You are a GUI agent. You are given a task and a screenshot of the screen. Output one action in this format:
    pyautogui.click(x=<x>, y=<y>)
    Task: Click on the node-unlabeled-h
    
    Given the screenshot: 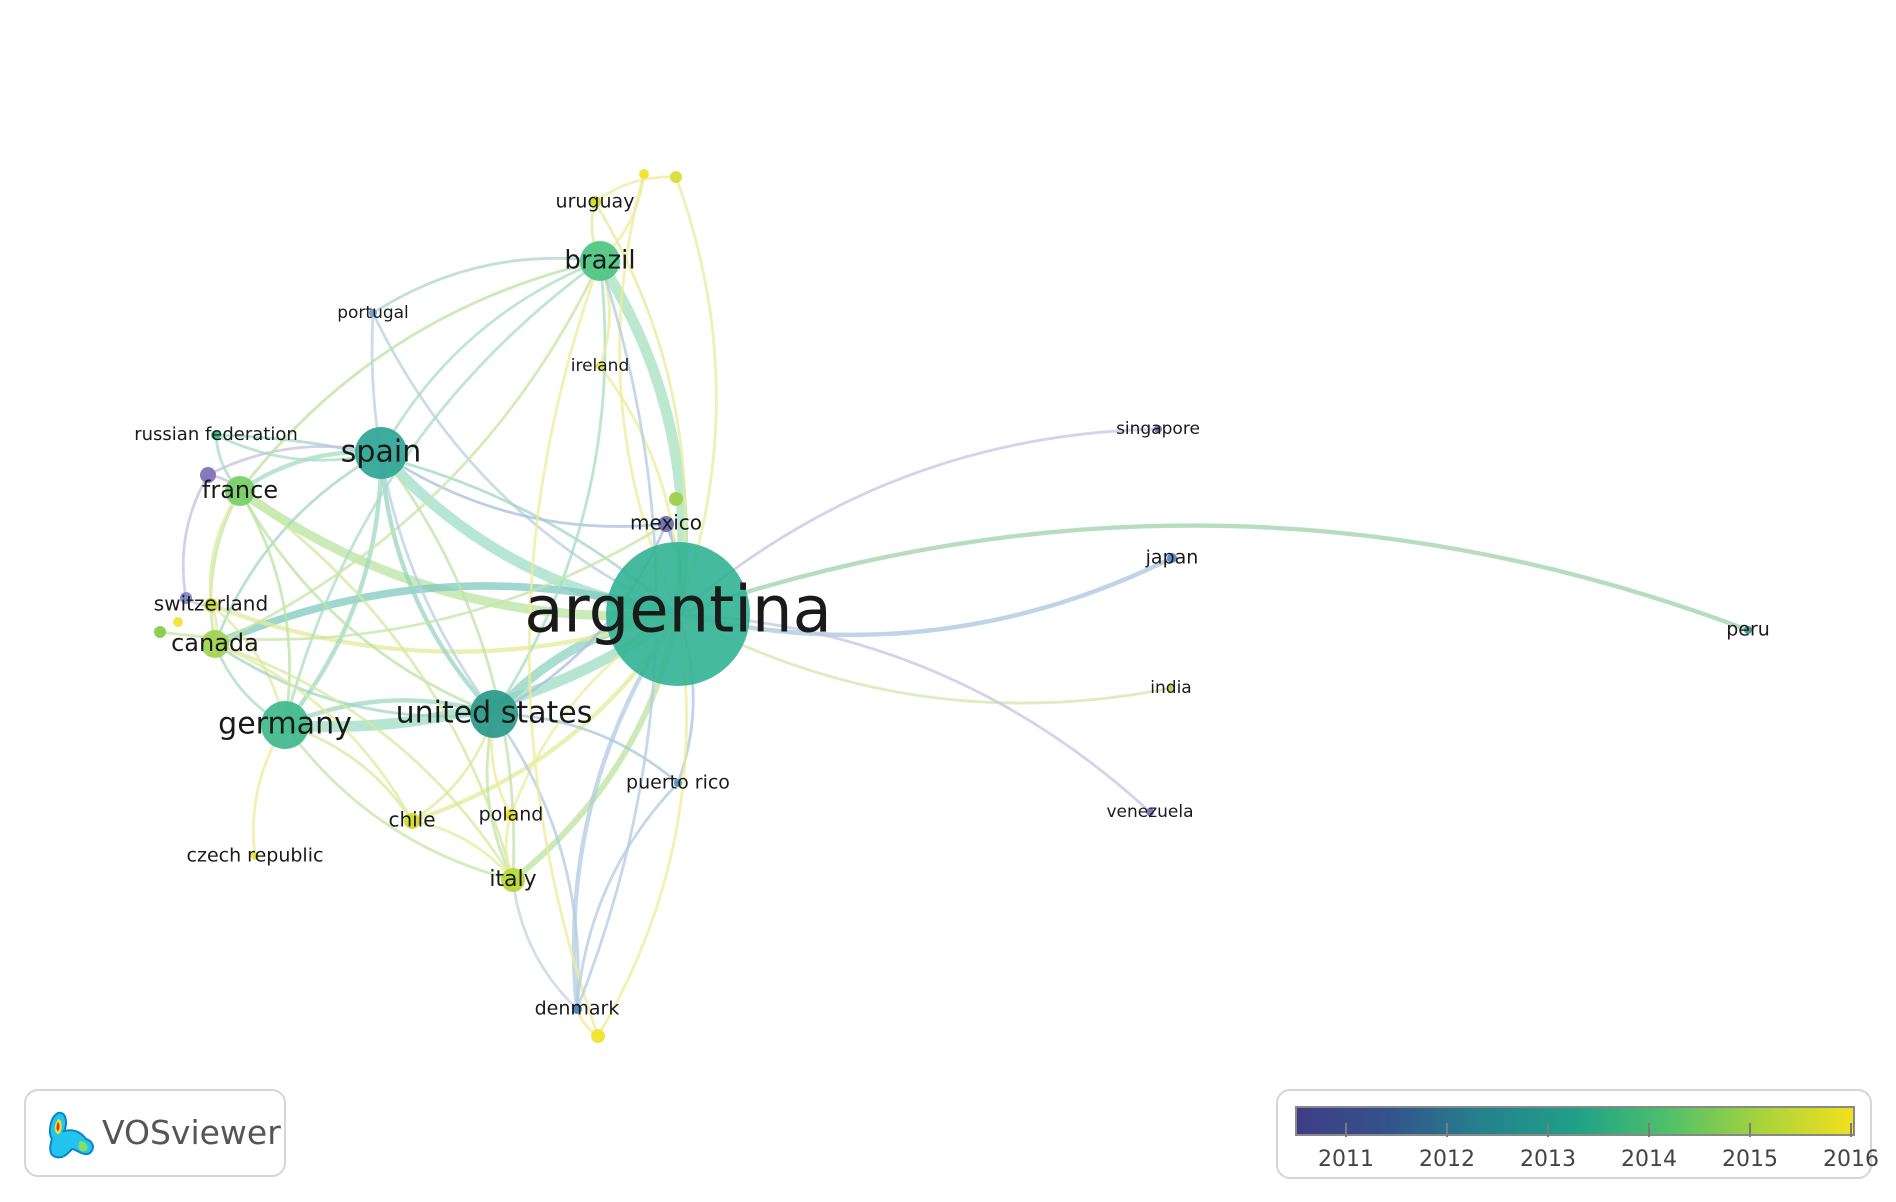 What is the action you would take?
    pyautogui.click(x=598, y=1036)
    